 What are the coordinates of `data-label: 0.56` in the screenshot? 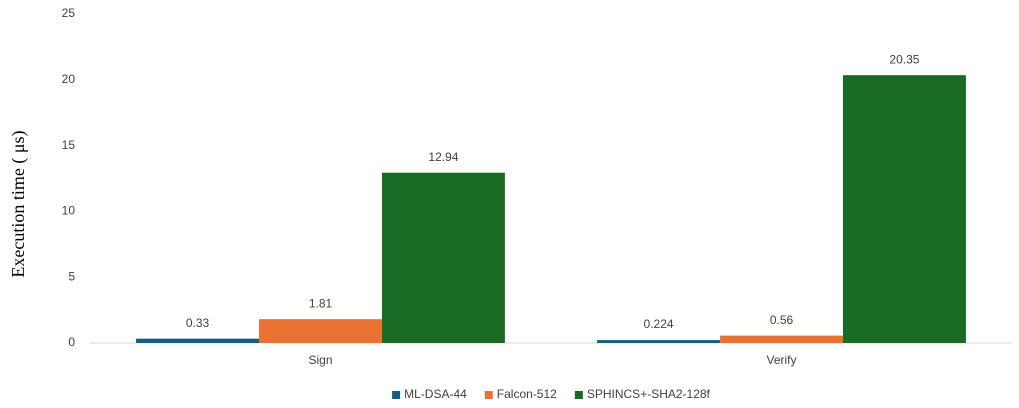 It's located at (782, 320).